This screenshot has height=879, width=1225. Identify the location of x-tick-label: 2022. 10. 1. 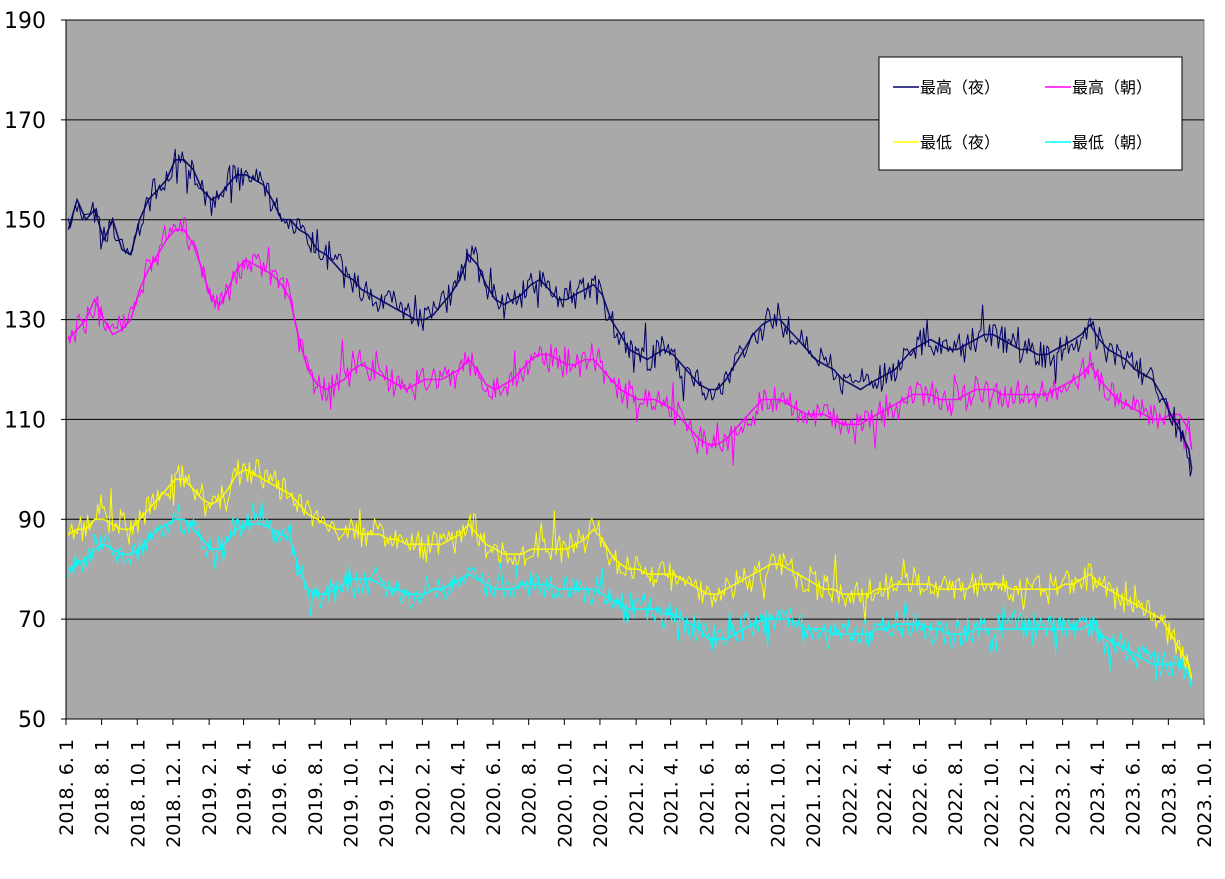
(992, 793).